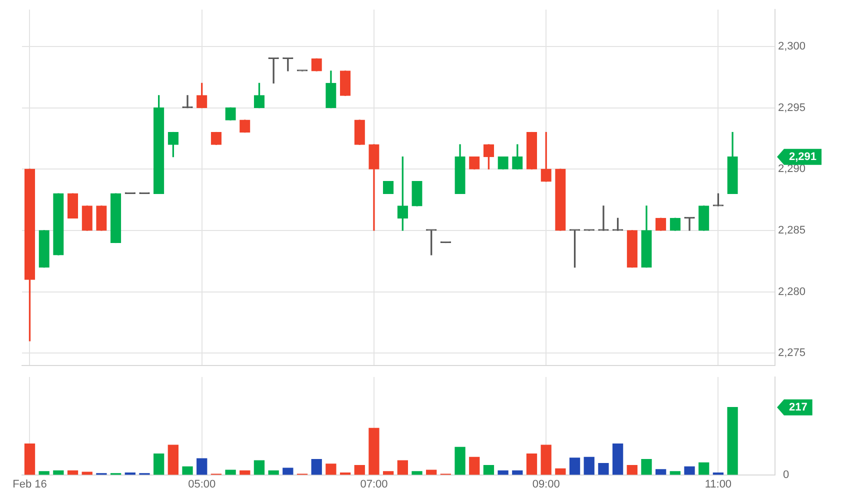  Describe the element at coordinates (792, 353) in the screenshot. I see `y-tick-label: 2,275` at that location.